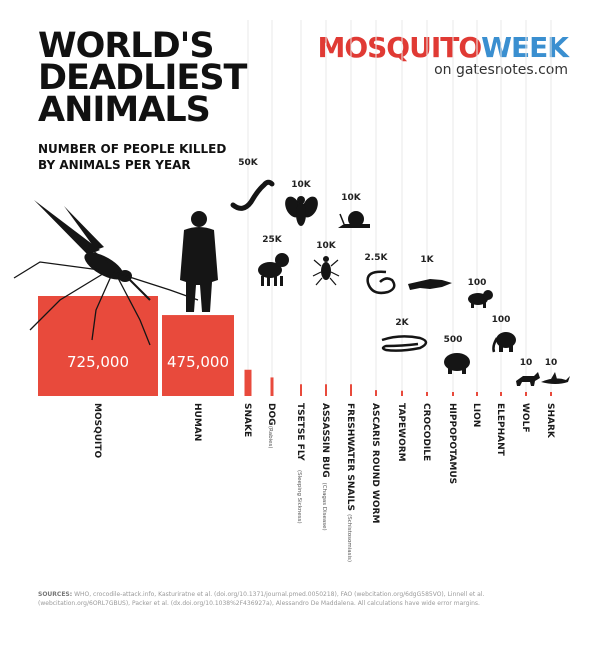 The width and height of the screenshot is (616, 645). I want to click on bug-icon, so click(326, 271).